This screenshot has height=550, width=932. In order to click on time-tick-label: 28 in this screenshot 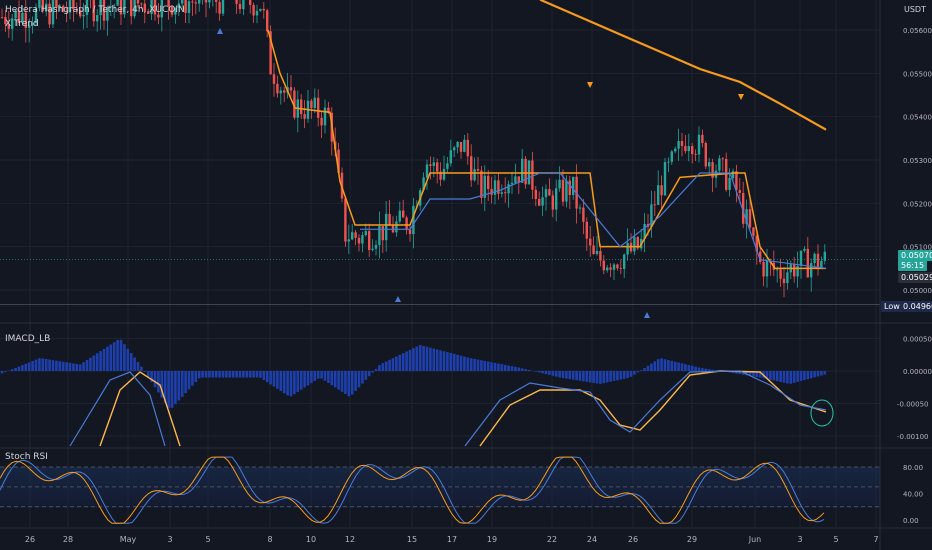, I will do `click(68, 539)`.